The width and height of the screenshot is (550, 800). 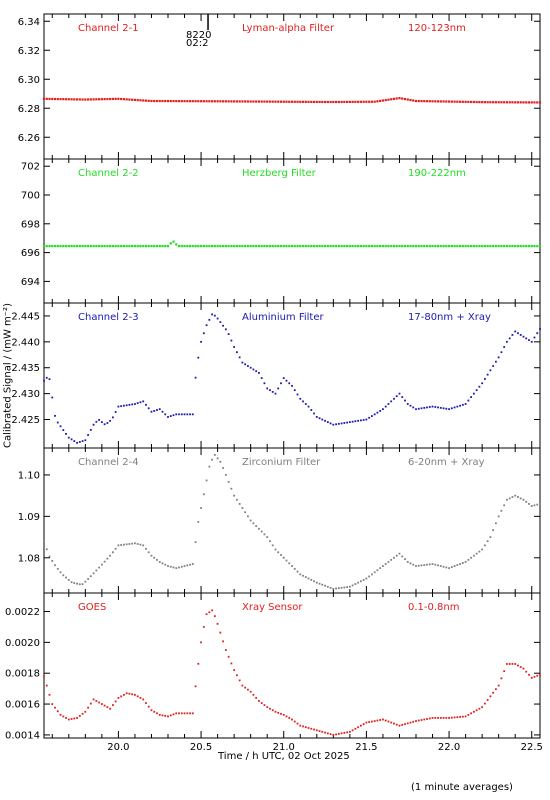 What do you see at coordinates (434, 607) in the screenshot?
I see `band-label: 0.1-0.8nm` at bounding box center [434, 607].